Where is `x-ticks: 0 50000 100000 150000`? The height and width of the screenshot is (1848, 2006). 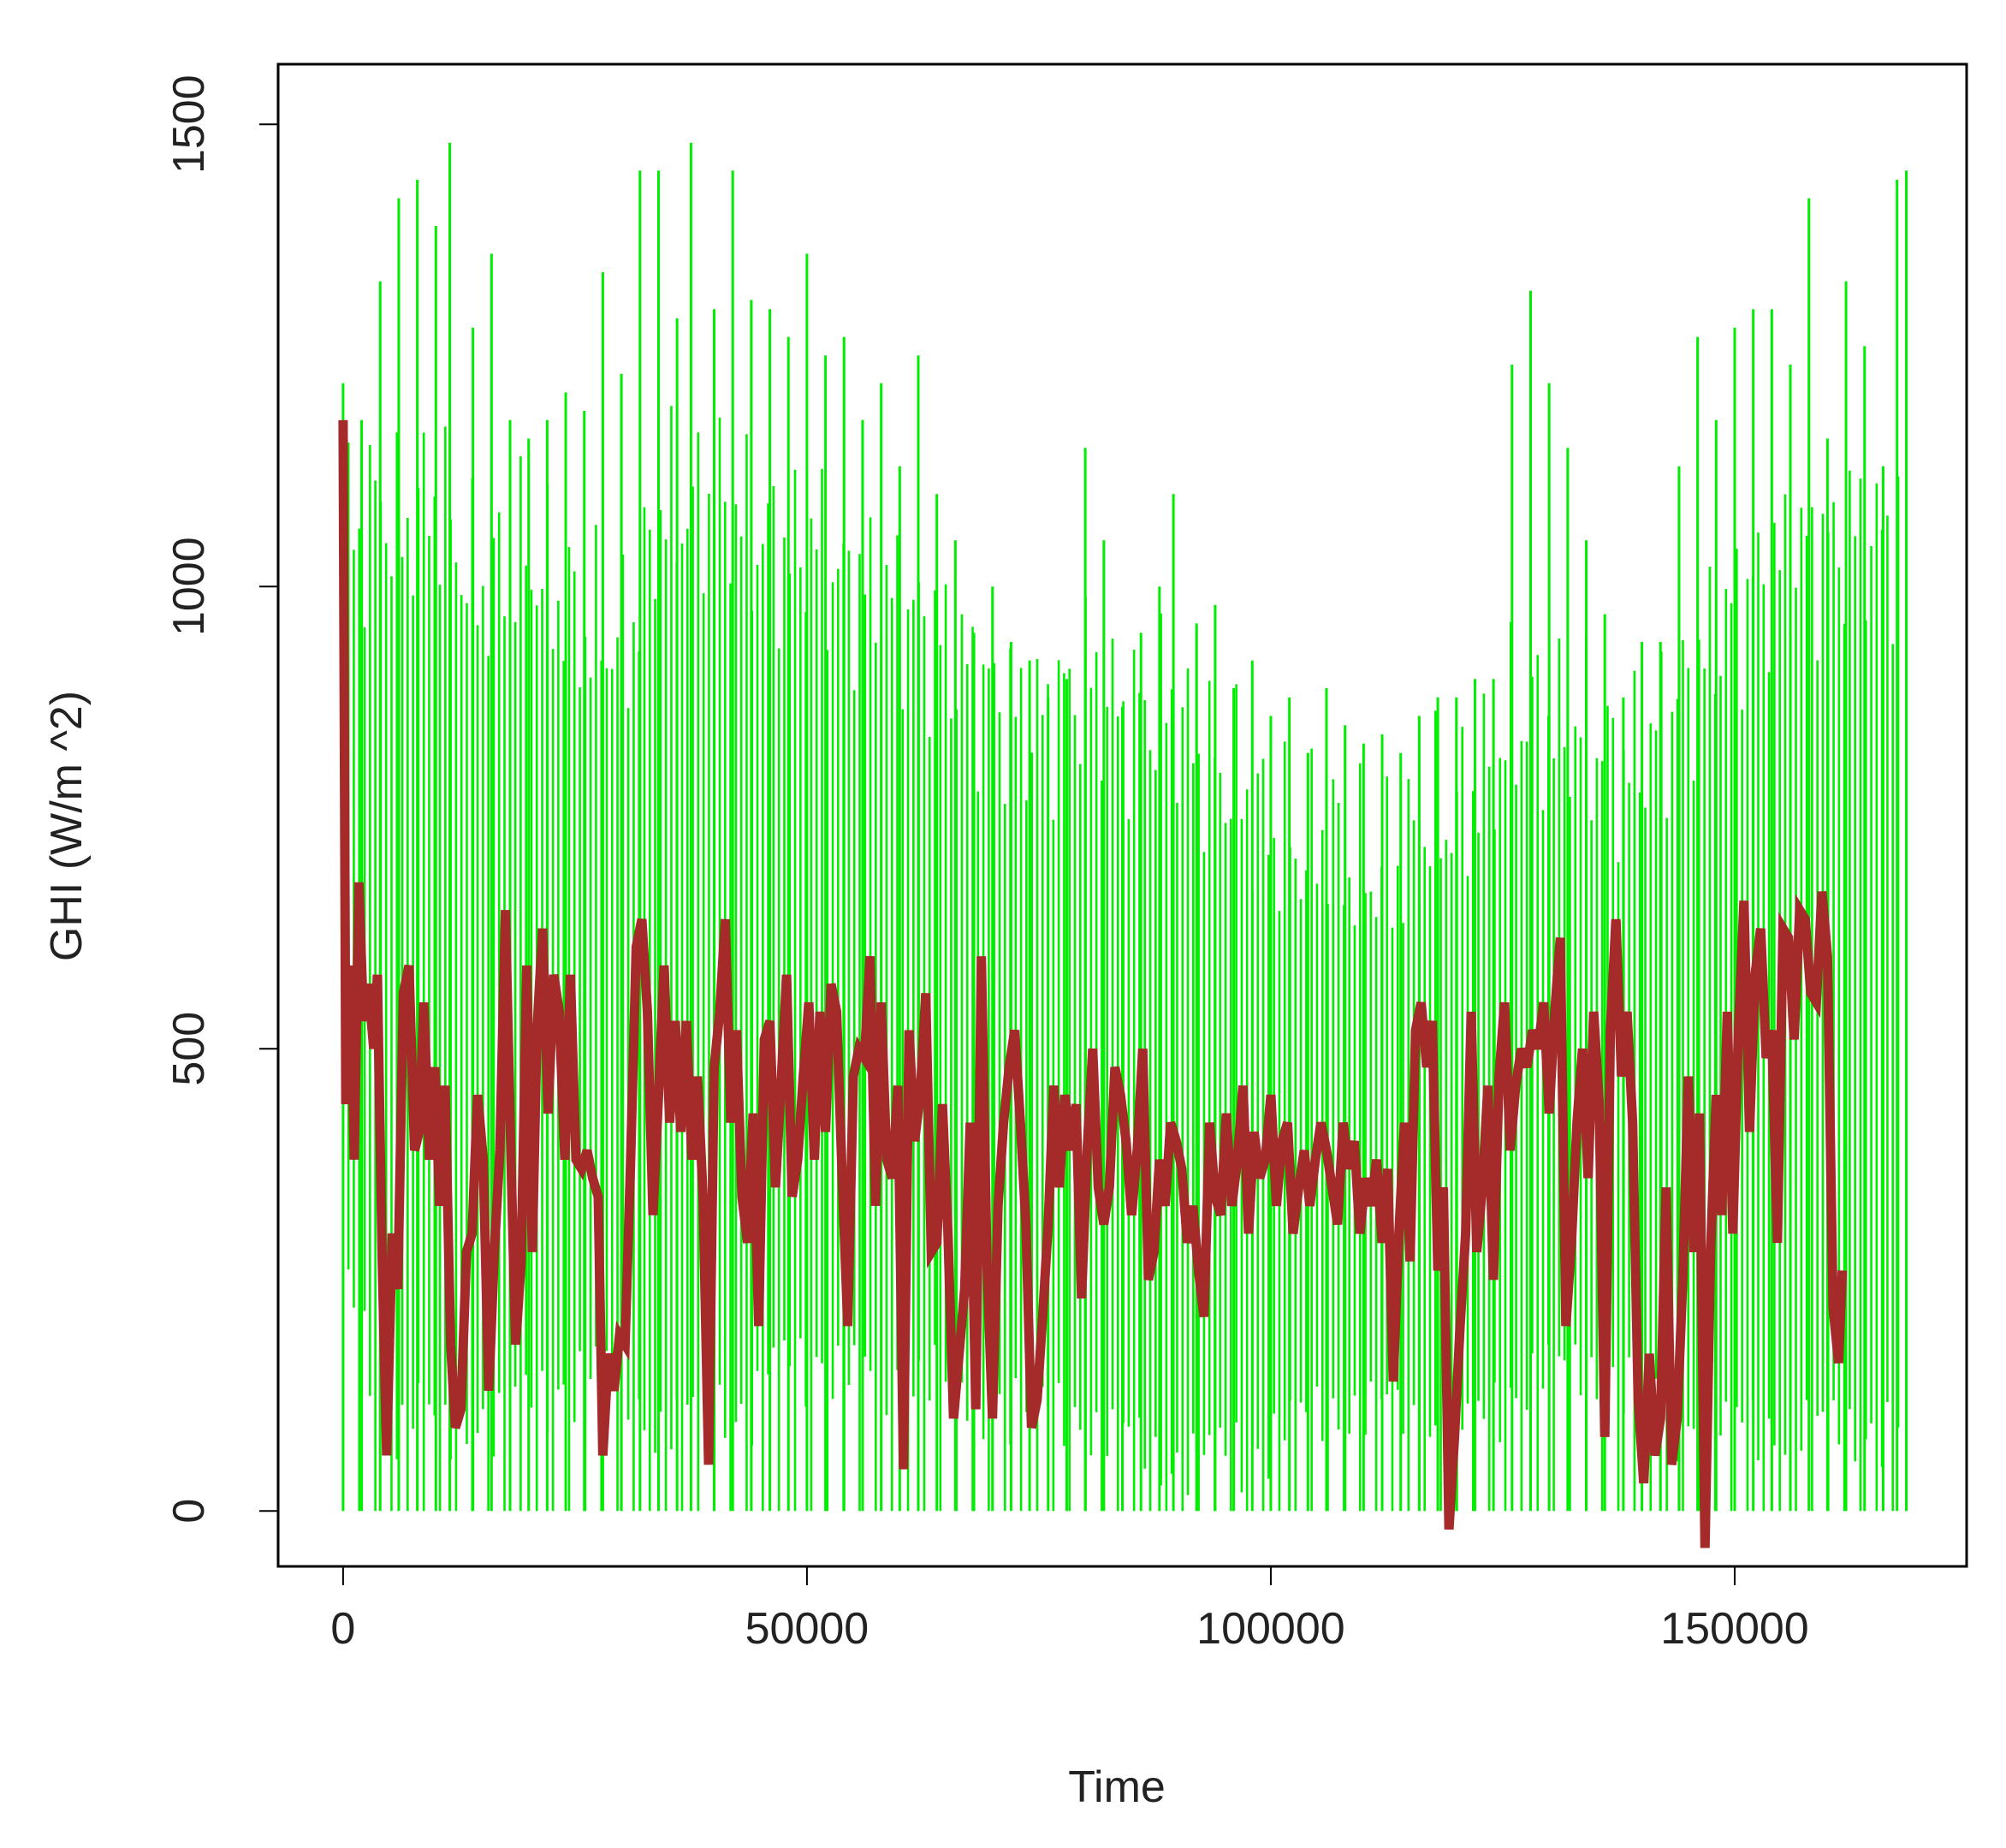 x-ticks: 0 50000 100000 150000 is located at coordinates (1069, 1610).